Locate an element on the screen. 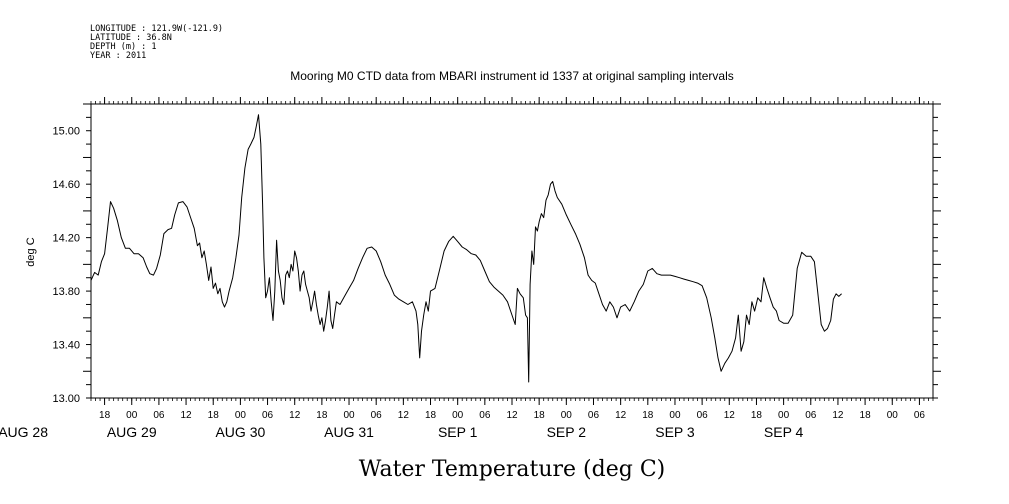 This screenshot has height=504, width=1009. x-axis-label: Water Temperature (deg C) is located at coordinates (512, 469).